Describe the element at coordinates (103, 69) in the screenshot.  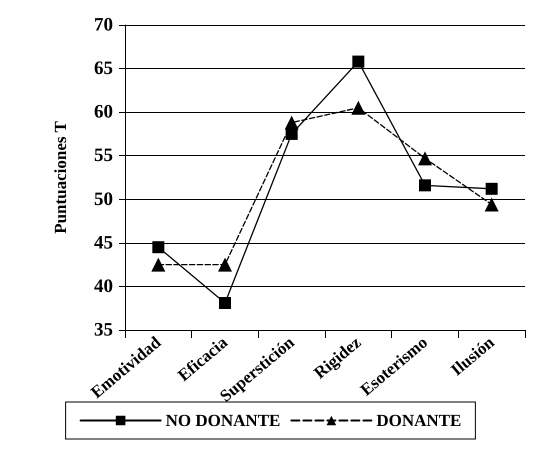
I see `y-tick-label: 65` at that location.